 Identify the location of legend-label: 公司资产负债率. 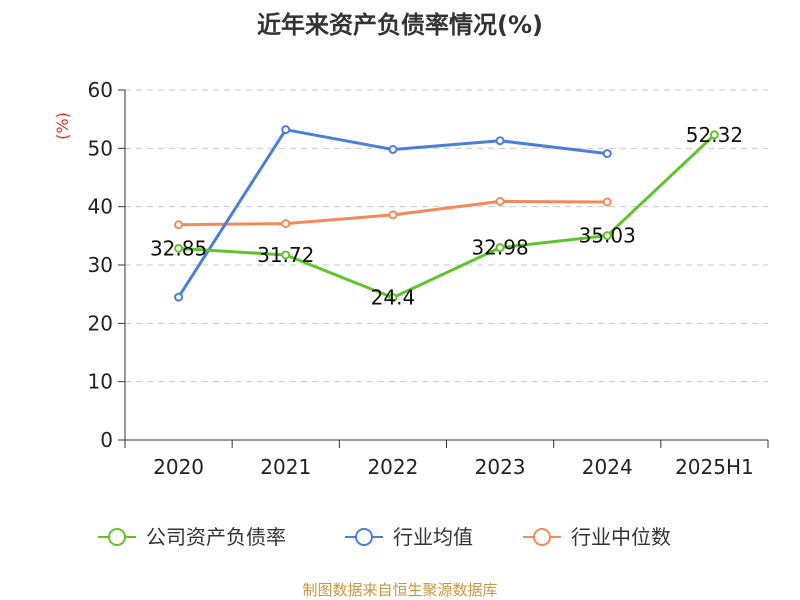
(216, 537).